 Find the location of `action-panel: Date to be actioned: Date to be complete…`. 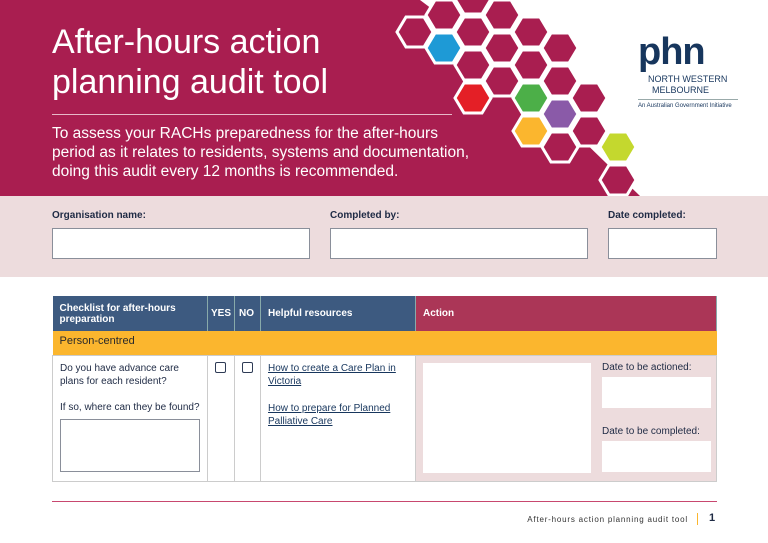

action-panel: Date to be actioned: Date to be complete… is located at coordinates (566, 418).